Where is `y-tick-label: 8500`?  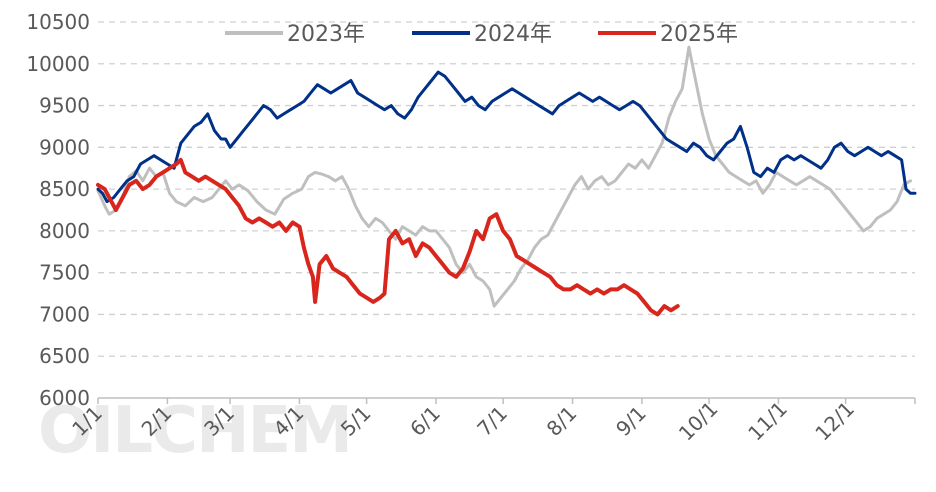 y-tick-label: 8500 is located at coordinates (64, 189).